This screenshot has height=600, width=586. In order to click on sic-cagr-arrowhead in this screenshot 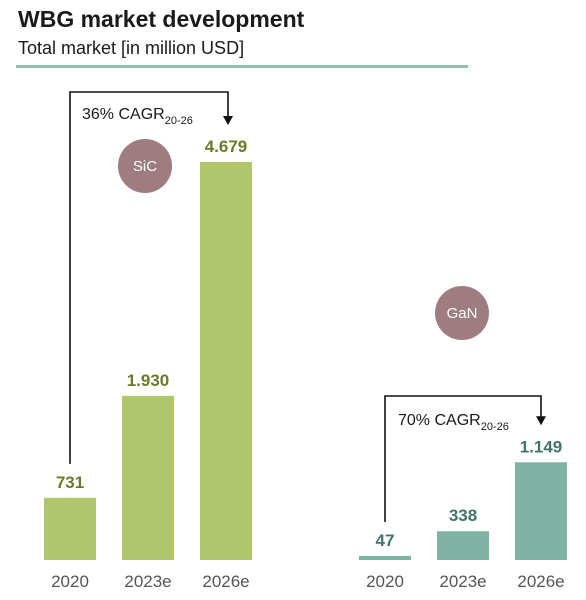, I will do `click(228, 120)`.